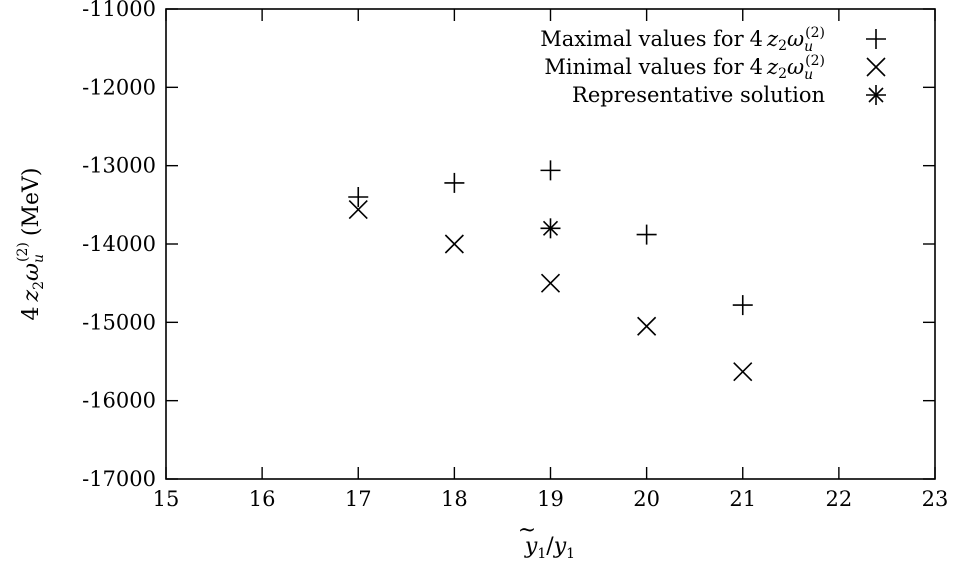 The height and width of the screenshot is (571, 953). I want to click on x-tick-label: 16, so click(262, 499).